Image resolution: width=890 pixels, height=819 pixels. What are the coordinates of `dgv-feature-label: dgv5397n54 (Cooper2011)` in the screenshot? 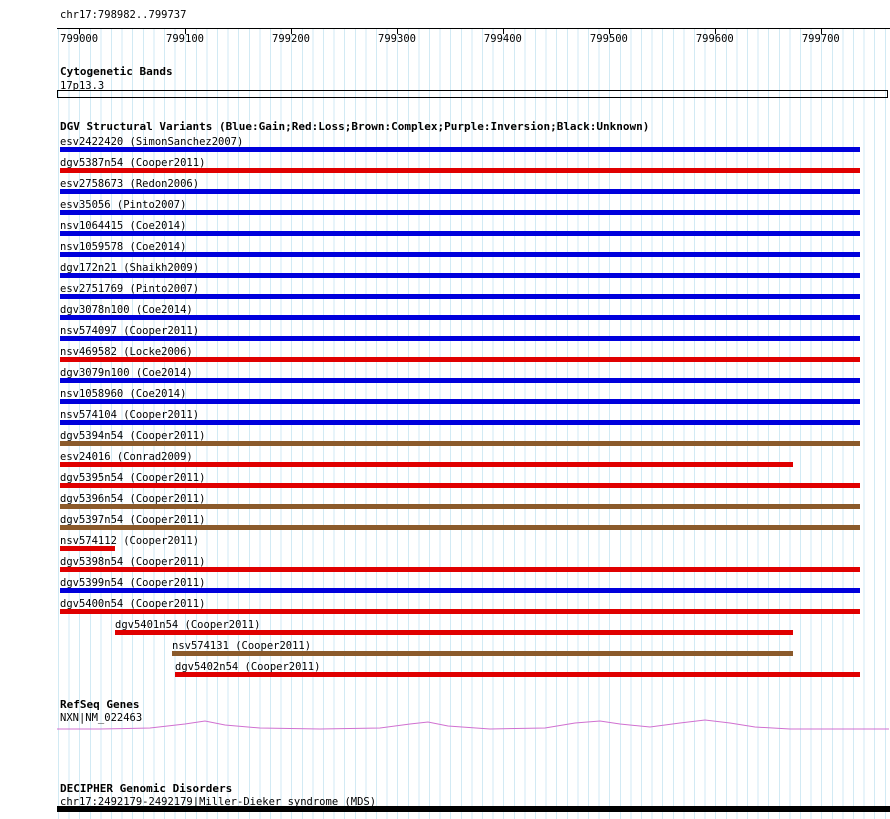 It's located at (133, 520).